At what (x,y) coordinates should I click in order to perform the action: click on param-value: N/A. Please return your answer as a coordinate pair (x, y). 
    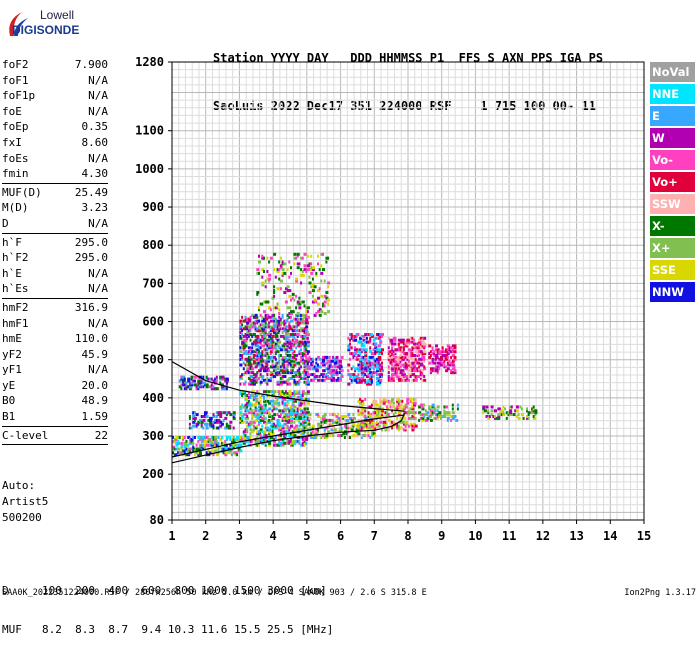
    Looking at the image, I should click on (98, 158).